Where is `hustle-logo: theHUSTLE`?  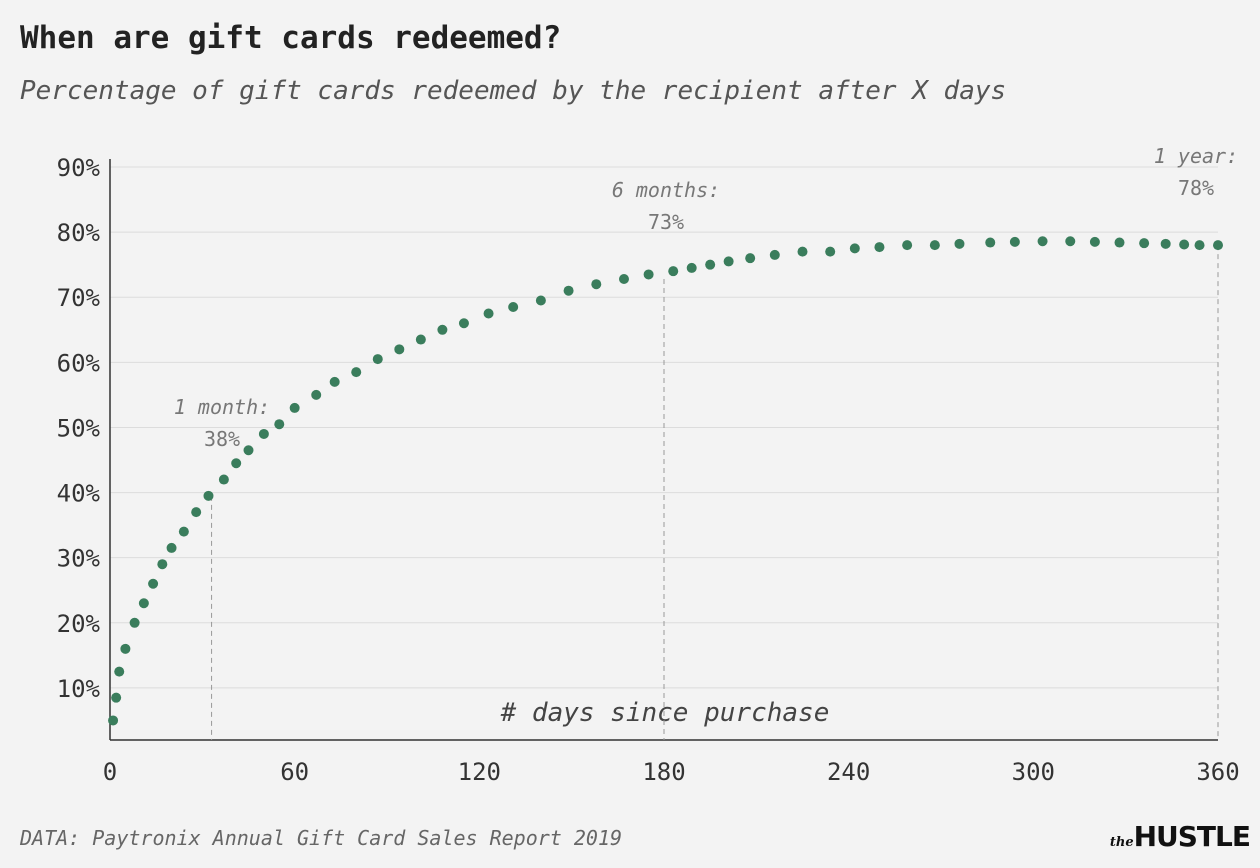
hustle-logo: theHUSTLE is located at coordinates (1180, 836).